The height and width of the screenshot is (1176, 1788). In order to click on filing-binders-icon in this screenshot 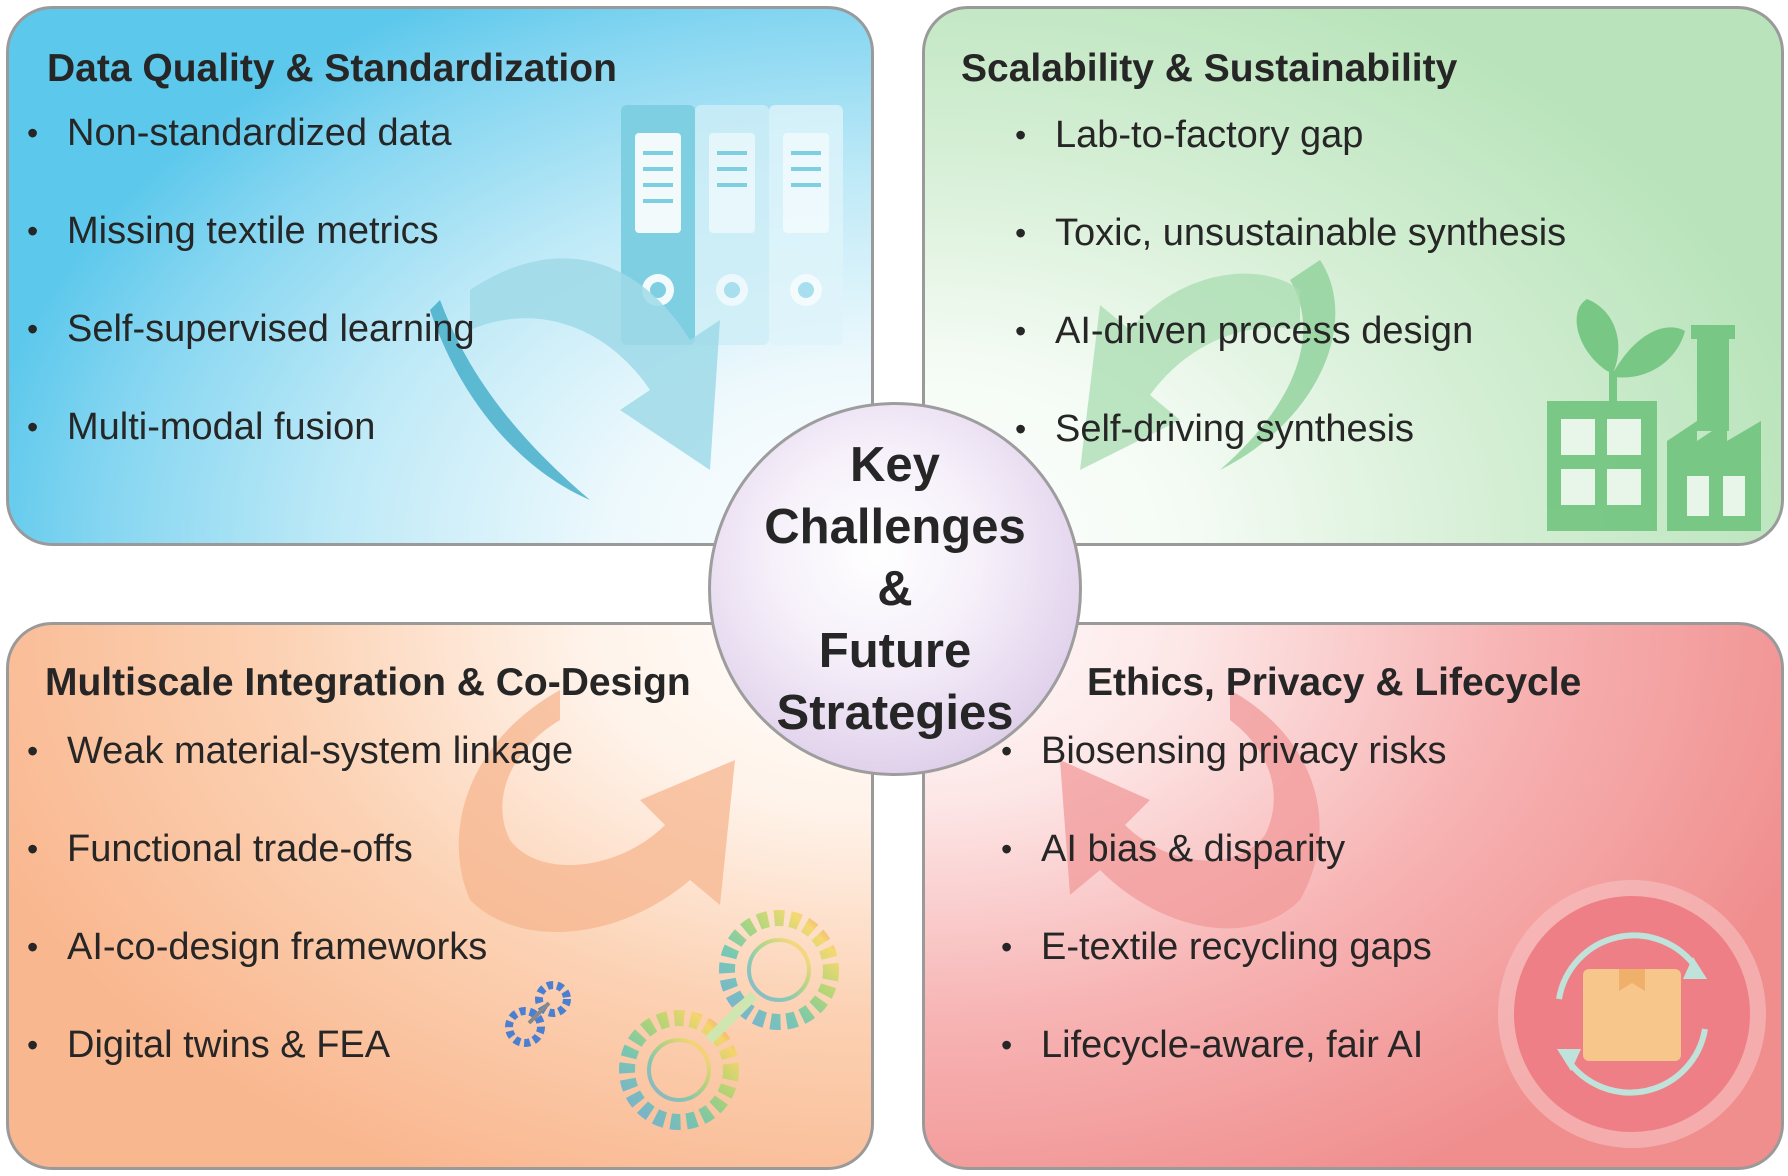, I will do `click(732, 225)`.